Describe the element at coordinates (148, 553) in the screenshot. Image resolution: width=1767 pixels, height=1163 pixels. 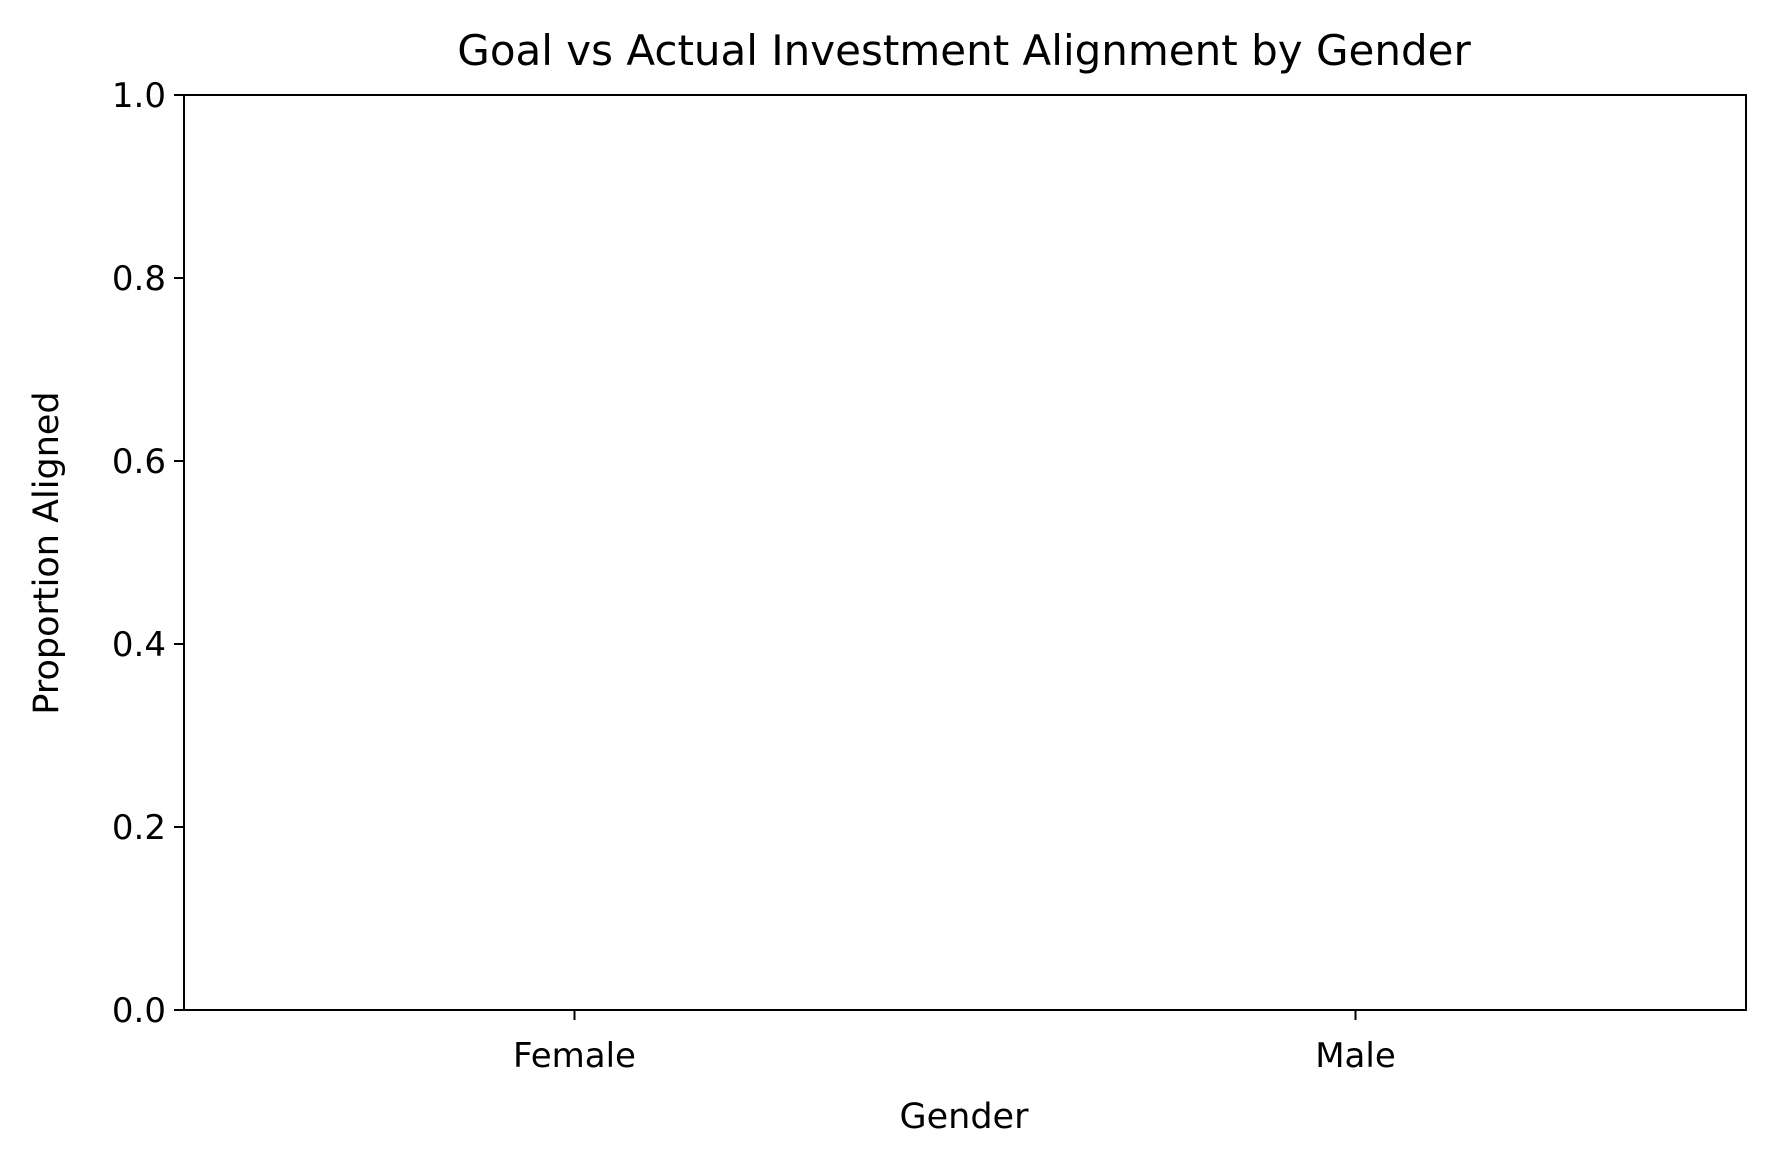
I see `y-axis-ticks: 0.0 0.2 0.4 0.6 0.8 1.0` at that location.